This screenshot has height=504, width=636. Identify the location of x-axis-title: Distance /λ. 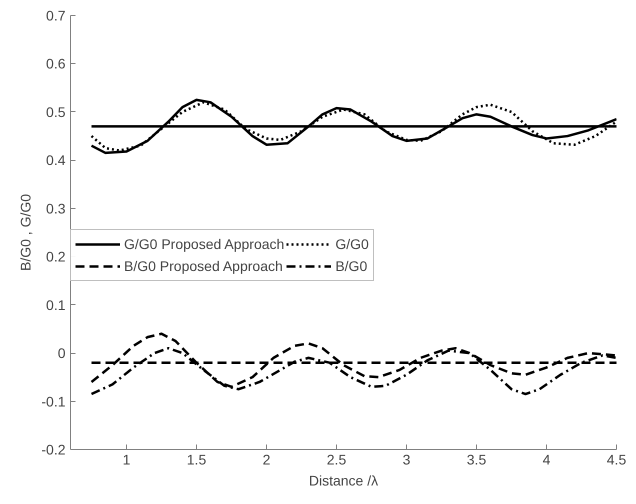
(343, 480).